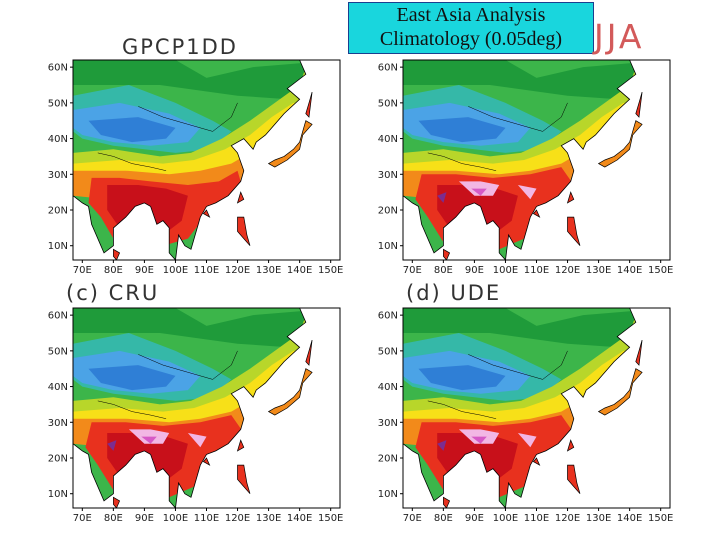  What do you see at coordinates (471, 39) in the screenshot?
I see `figure-title-line2: Climatology (0.05deg)` at bounding box center [471, 39].